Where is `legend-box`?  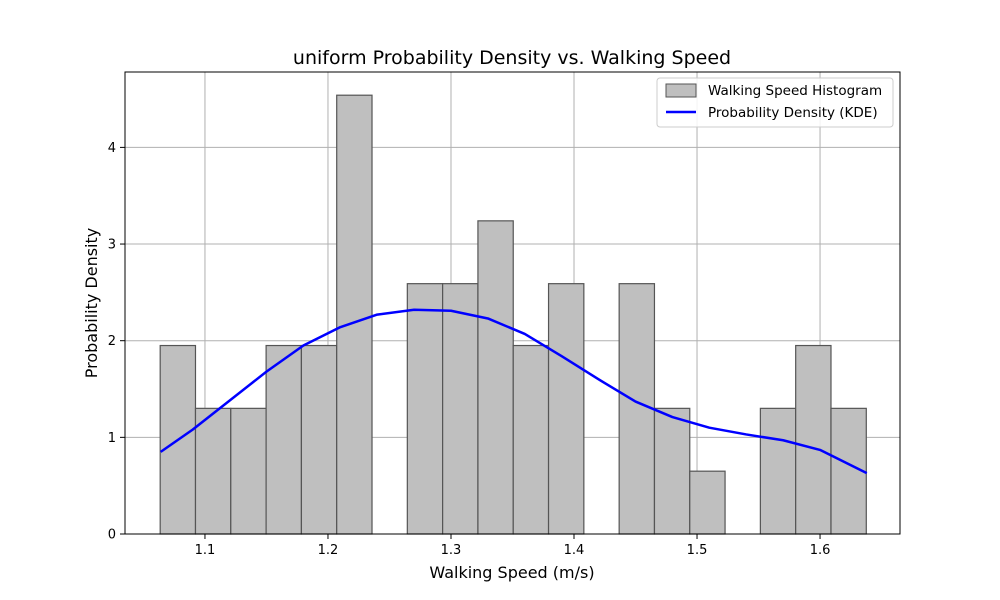
legend-box is located at coordinates (775, 102).